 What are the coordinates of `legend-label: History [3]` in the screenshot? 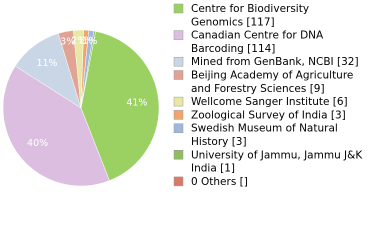 It's located at (219, 142).